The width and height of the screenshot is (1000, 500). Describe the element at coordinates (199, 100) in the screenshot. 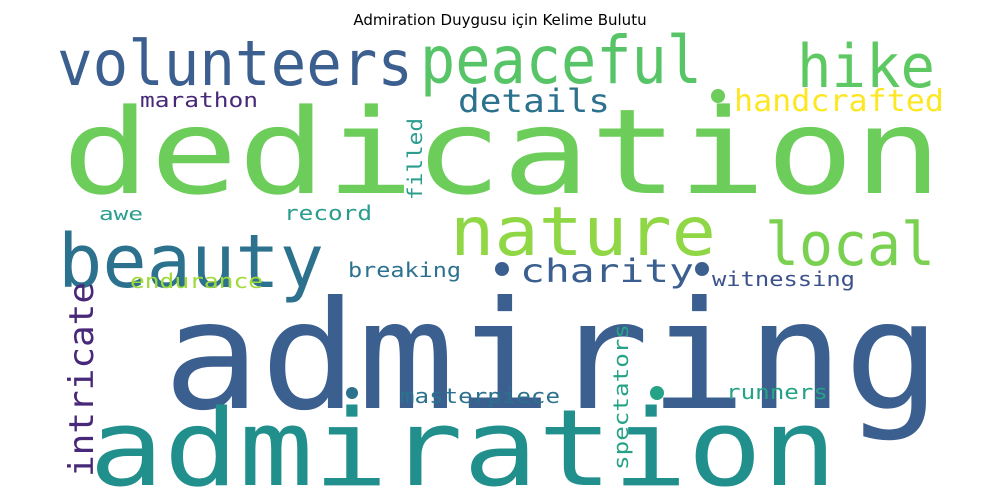

I see `word-marathon: marathon` at that location.